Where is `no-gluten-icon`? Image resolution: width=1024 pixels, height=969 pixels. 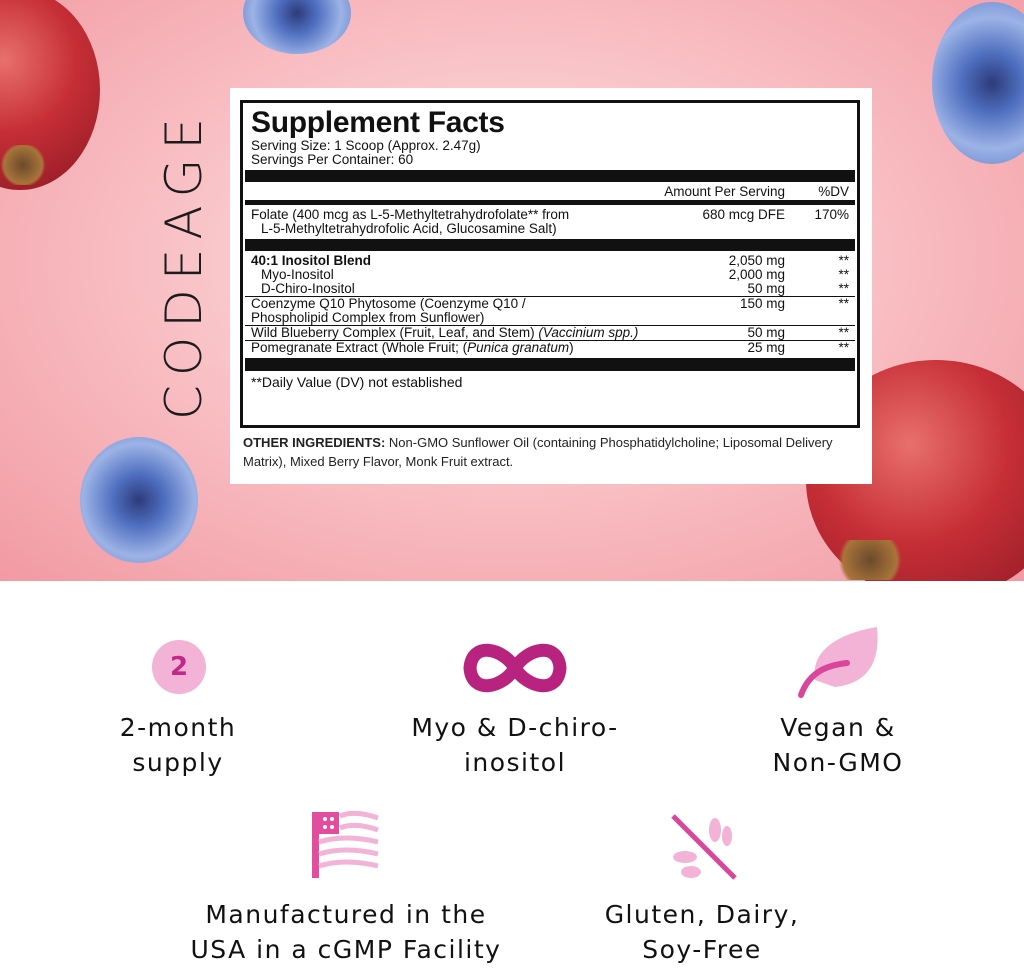 no-gluten-icon is located at coordinates (704, 847).